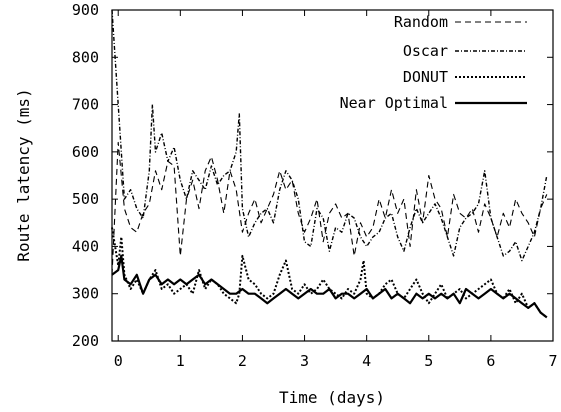 This screenshot has height=412, width=561. What do you see at coordinates (85, 105) in the screenshot?
I see `y-tick-label: 700` at bounding box center [85, 105].